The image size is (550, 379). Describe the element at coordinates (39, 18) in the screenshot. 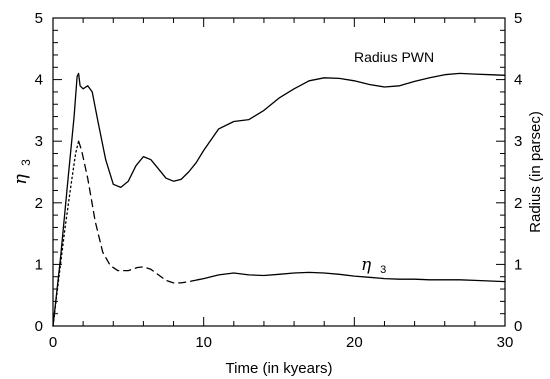

I see `y-tick-label-left: 5` at that location.